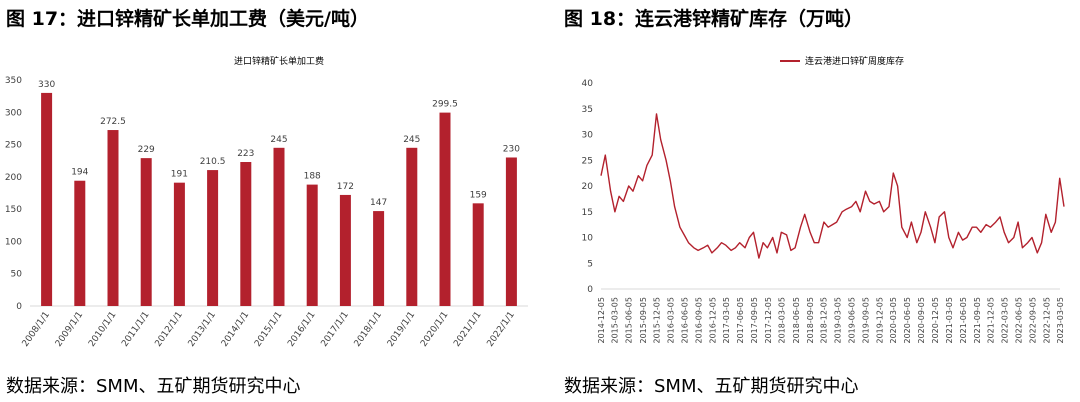 The height and width of the screenshot is (402, 1080). I want to click on bar-data-label: 172, so click(345, 187).